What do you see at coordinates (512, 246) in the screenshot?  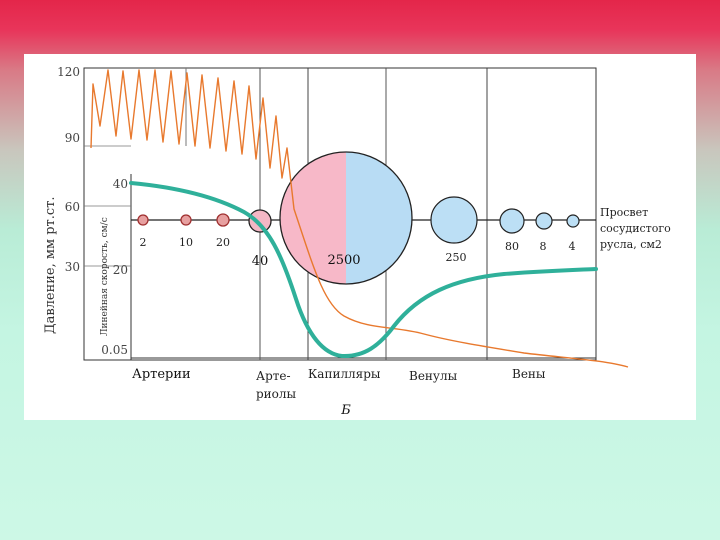 I see `area-label: 80` at bounding box center [512, 246].